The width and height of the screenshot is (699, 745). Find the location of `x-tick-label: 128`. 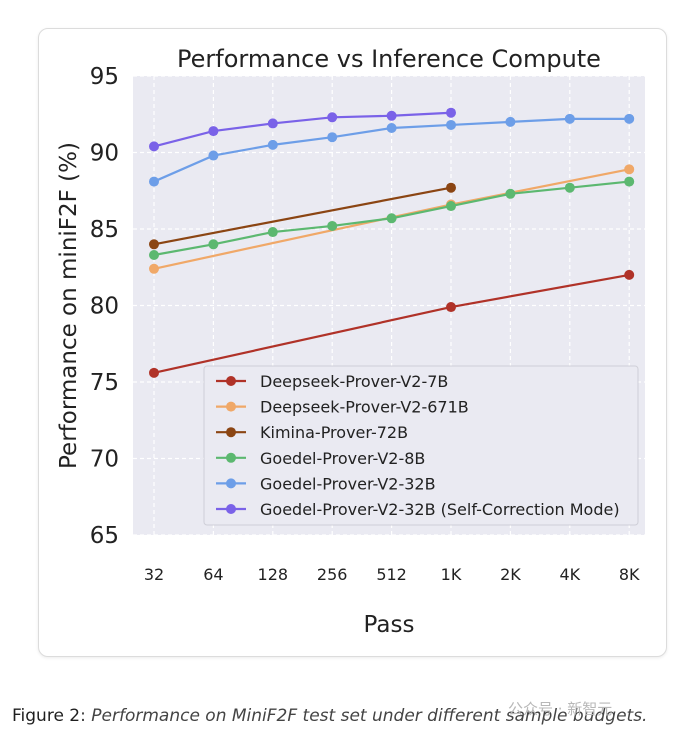

x-tick-label: 128 is located at coordinates (273, 574).